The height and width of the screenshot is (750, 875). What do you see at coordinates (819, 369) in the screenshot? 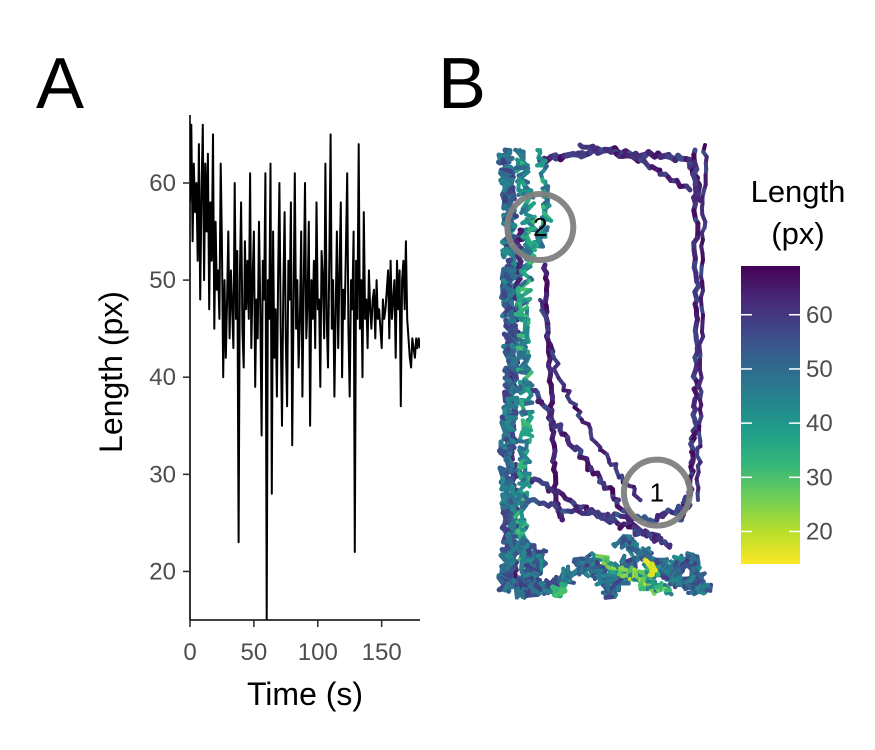
I see `legend-tick-label: 50` at bounding box center [819, 369].